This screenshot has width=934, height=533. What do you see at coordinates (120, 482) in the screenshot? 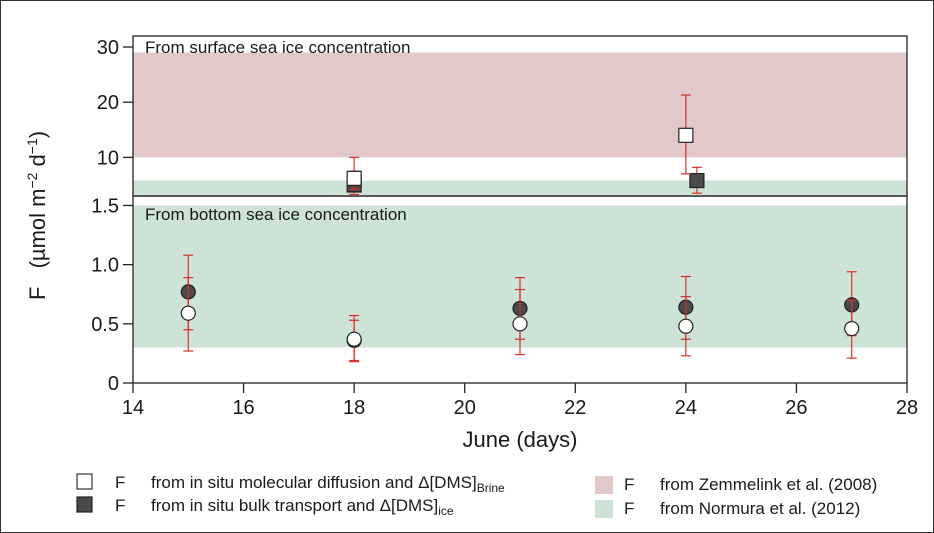
I see `legend-open-symbol: F` at bounding box center [120, 482].